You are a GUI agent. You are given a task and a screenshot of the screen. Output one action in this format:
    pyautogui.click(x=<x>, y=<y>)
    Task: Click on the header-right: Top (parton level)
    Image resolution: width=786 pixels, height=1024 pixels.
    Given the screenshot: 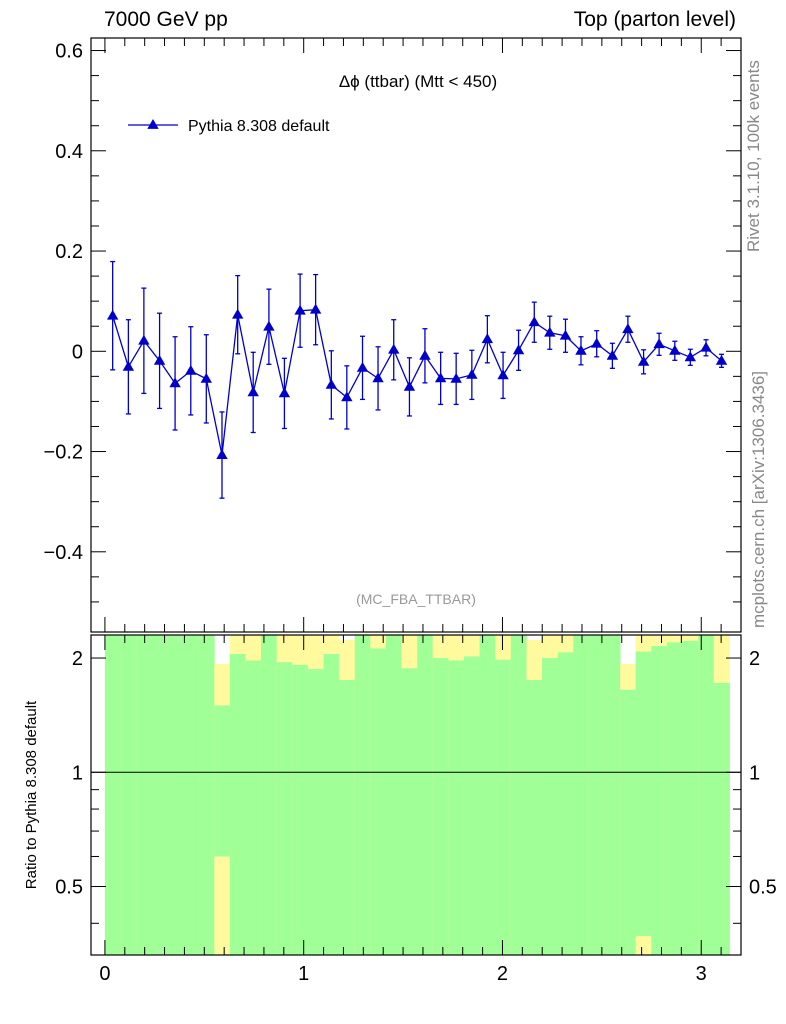 What is the action you would take?
    pyautogui.click(x=654, y=19)
    